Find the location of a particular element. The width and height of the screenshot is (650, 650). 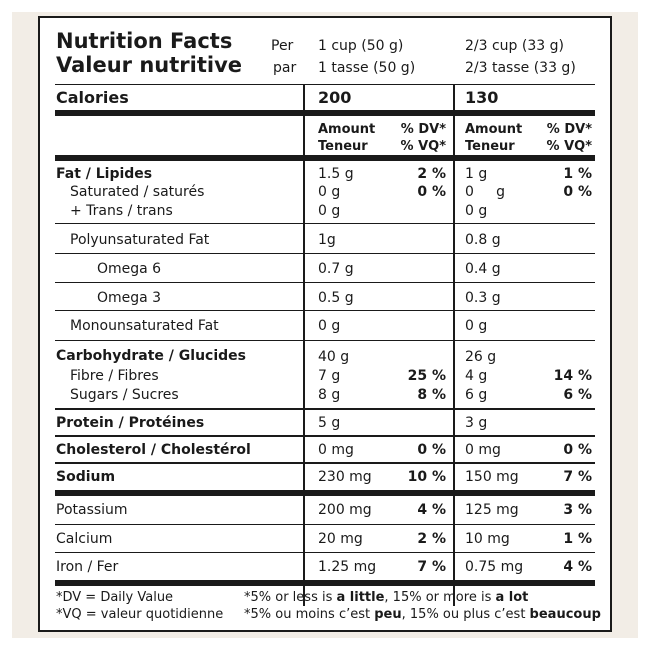

footnote-en-little: a little is located at coordinates (360, 597).